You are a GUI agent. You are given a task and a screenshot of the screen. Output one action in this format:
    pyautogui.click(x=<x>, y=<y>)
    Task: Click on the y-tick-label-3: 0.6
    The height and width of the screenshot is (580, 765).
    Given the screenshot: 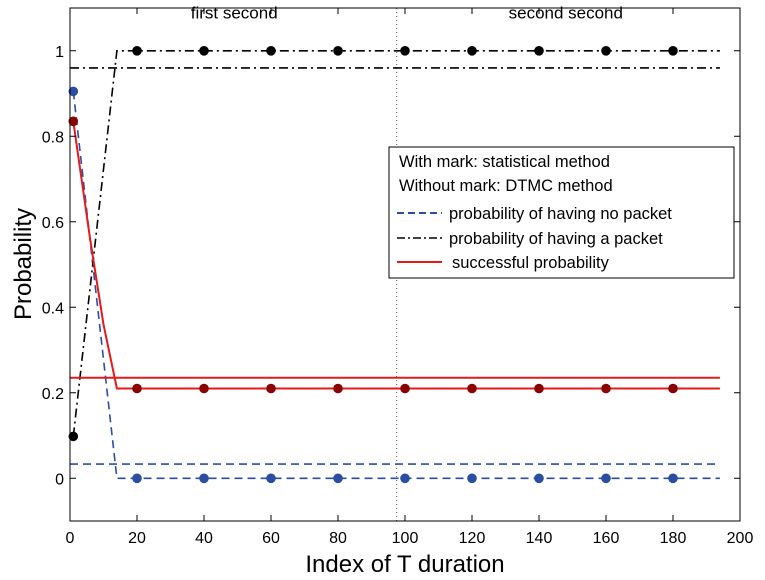 What is the action you would take?
    pyautogui.click(x=53, y=223)
    